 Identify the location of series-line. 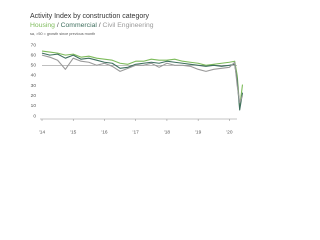
(142, 79).